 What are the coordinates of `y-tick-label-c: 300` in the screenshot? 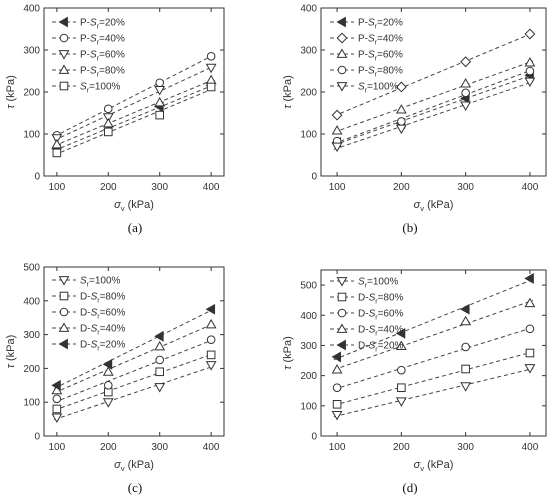 It's located at (31, 335).